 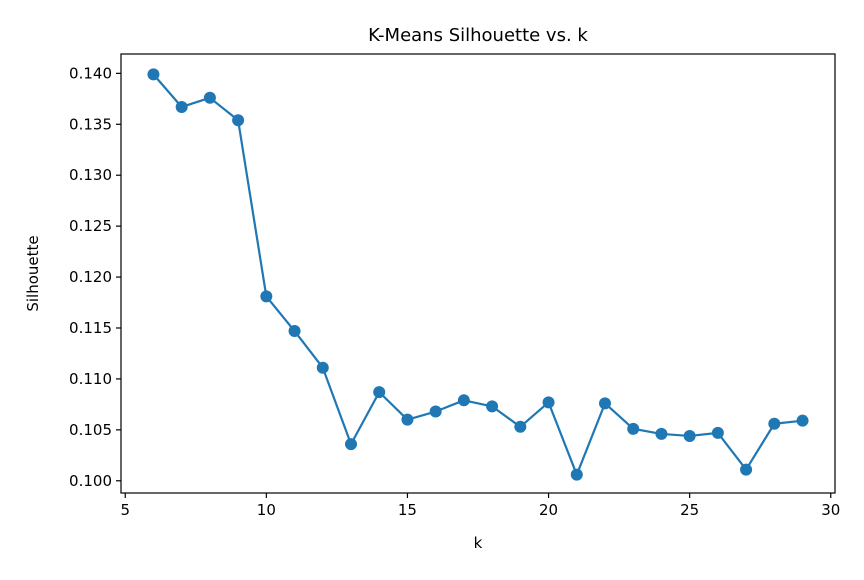 I want to click on y-tick-label: 0.130, so click(x=90, y=175).